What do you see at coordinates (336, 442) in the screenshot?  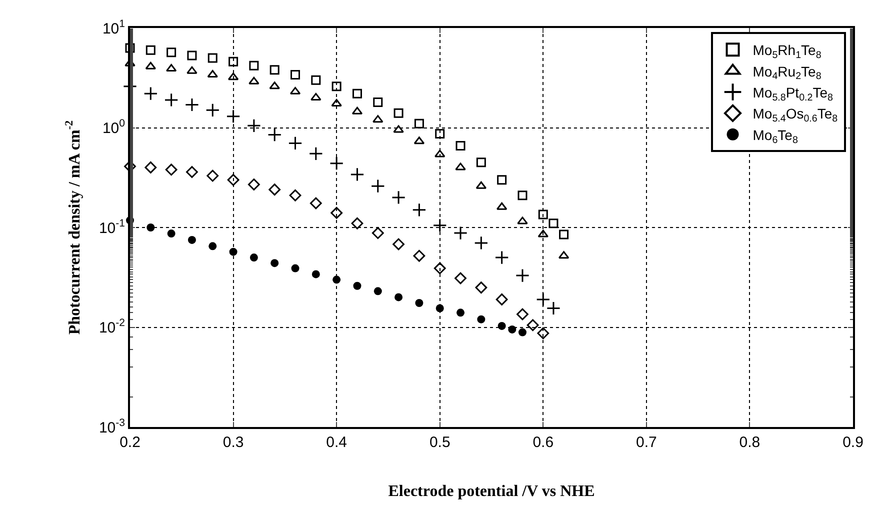 I see `x-tick-label: 0.4` at bounding box center [336, 442].